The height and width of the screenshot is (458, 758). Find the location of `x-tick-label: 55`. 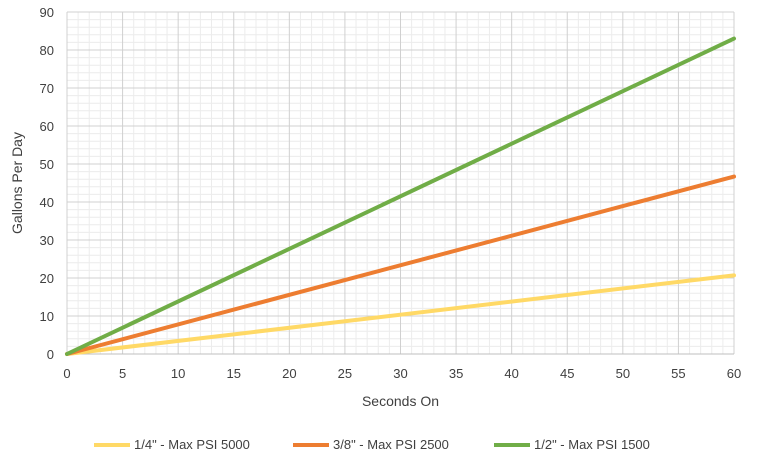

x-tick-label: 55 is located at coordinates (678, 373).